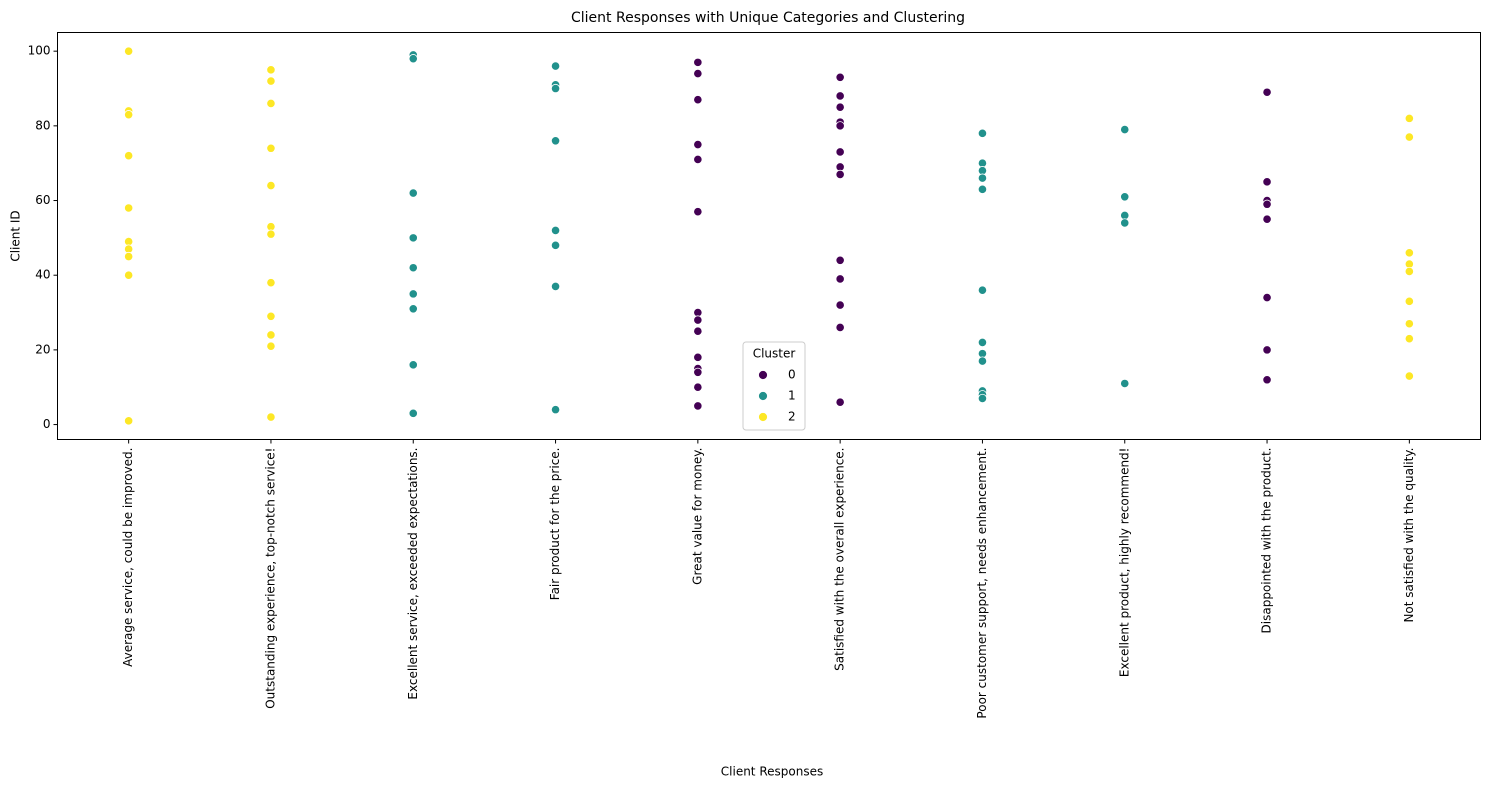  I want to click on x-tick-label: Satisfied with the overall experience., so click(840, 559).